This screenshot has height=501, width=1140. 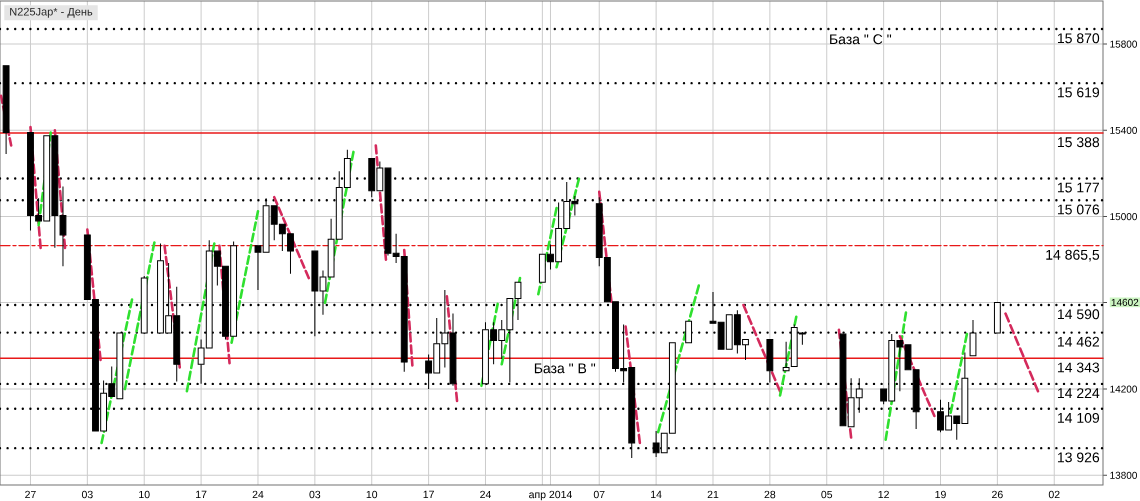 I want to click on ref-line-label: 14 590, so click(x=1078, y=314).